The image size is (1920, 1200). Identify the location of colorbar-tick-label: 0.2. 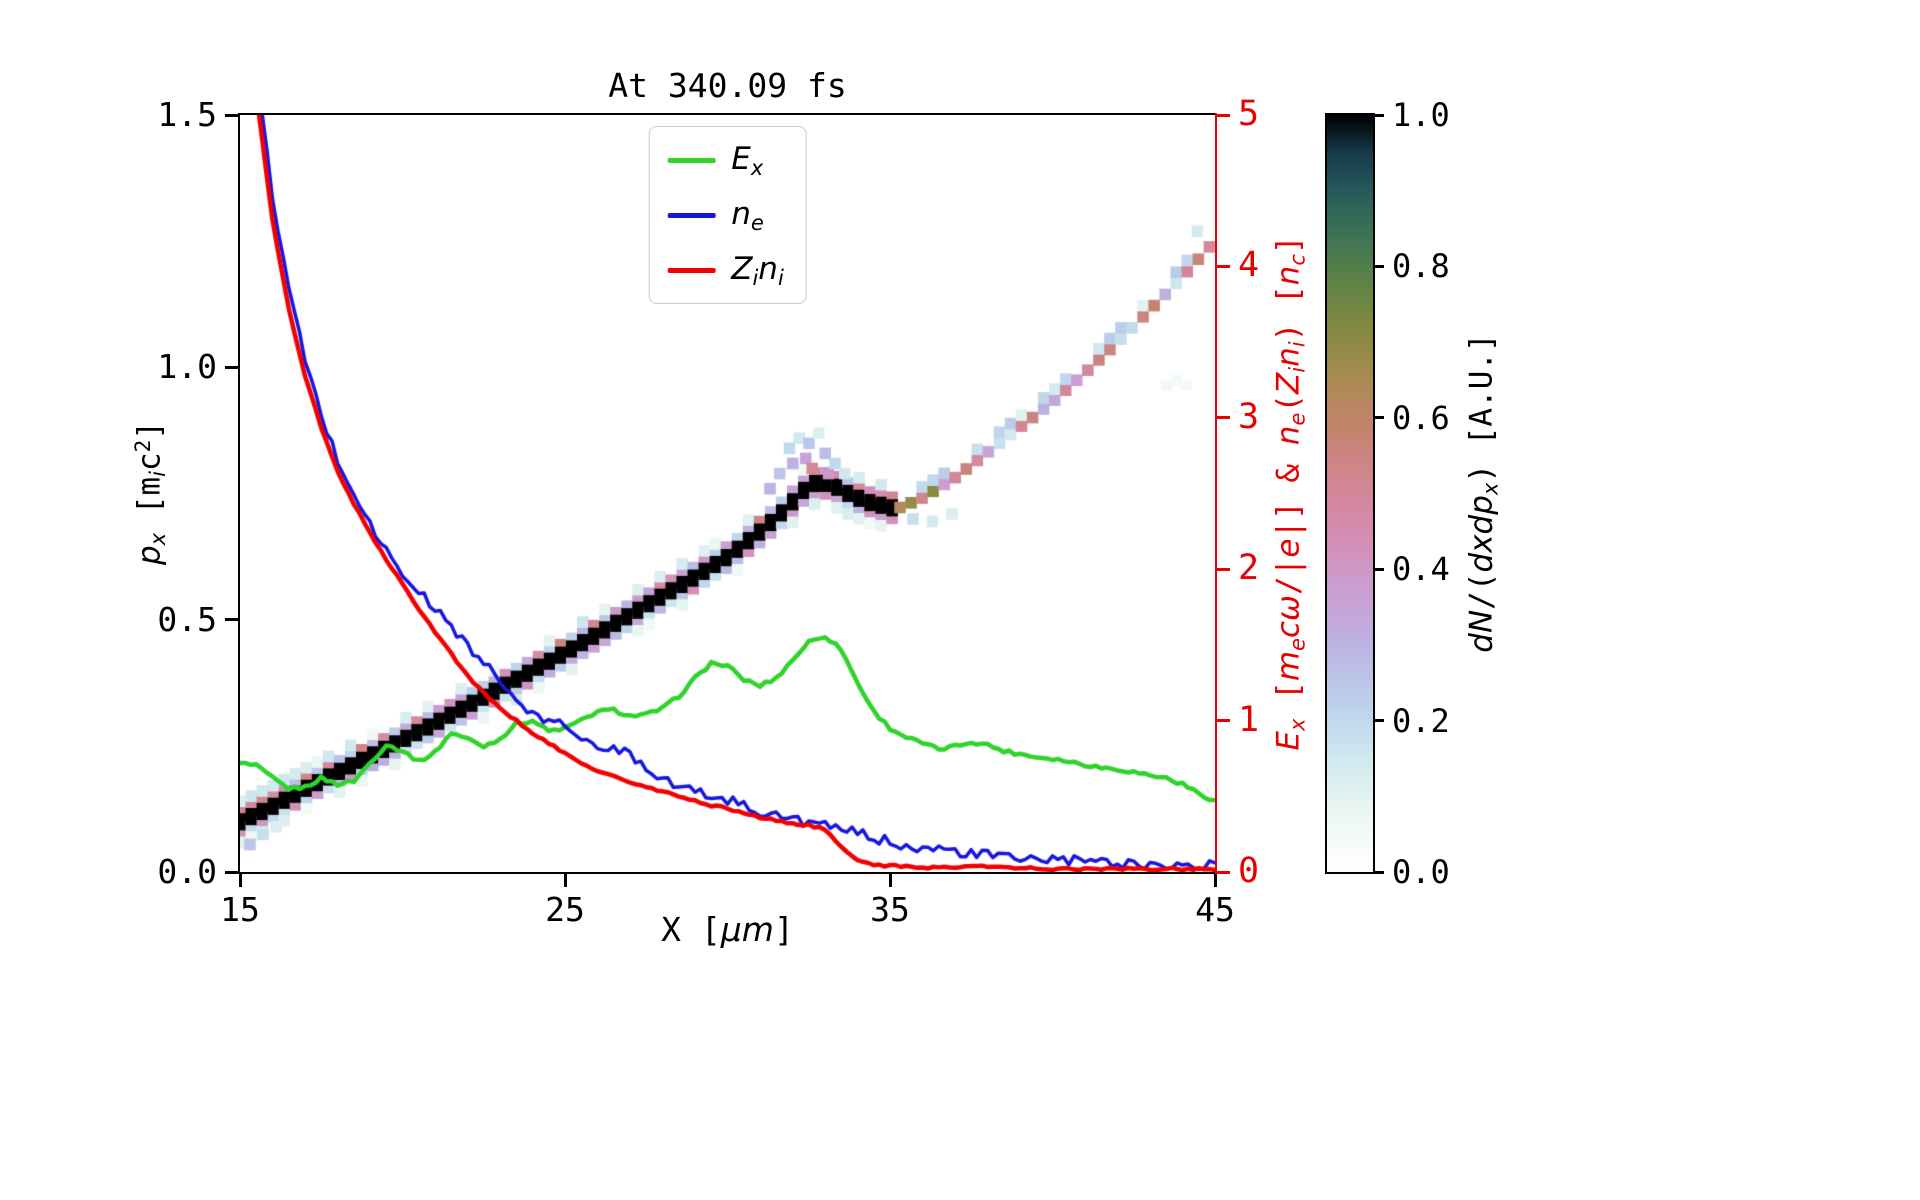
(1421, 720).